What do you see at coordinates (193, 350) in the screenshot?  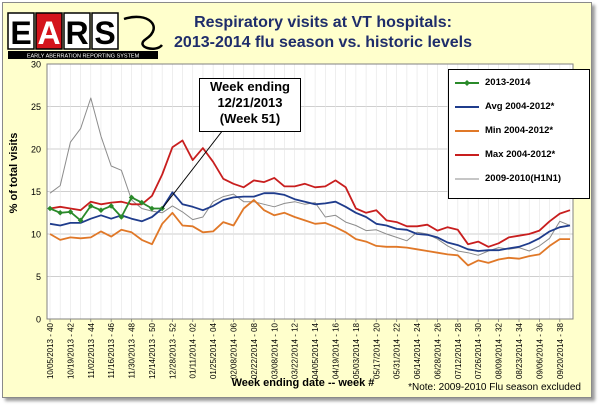 I see `x-tick-label: 01/11/2014 - 02` at bounding box center [193, 350].